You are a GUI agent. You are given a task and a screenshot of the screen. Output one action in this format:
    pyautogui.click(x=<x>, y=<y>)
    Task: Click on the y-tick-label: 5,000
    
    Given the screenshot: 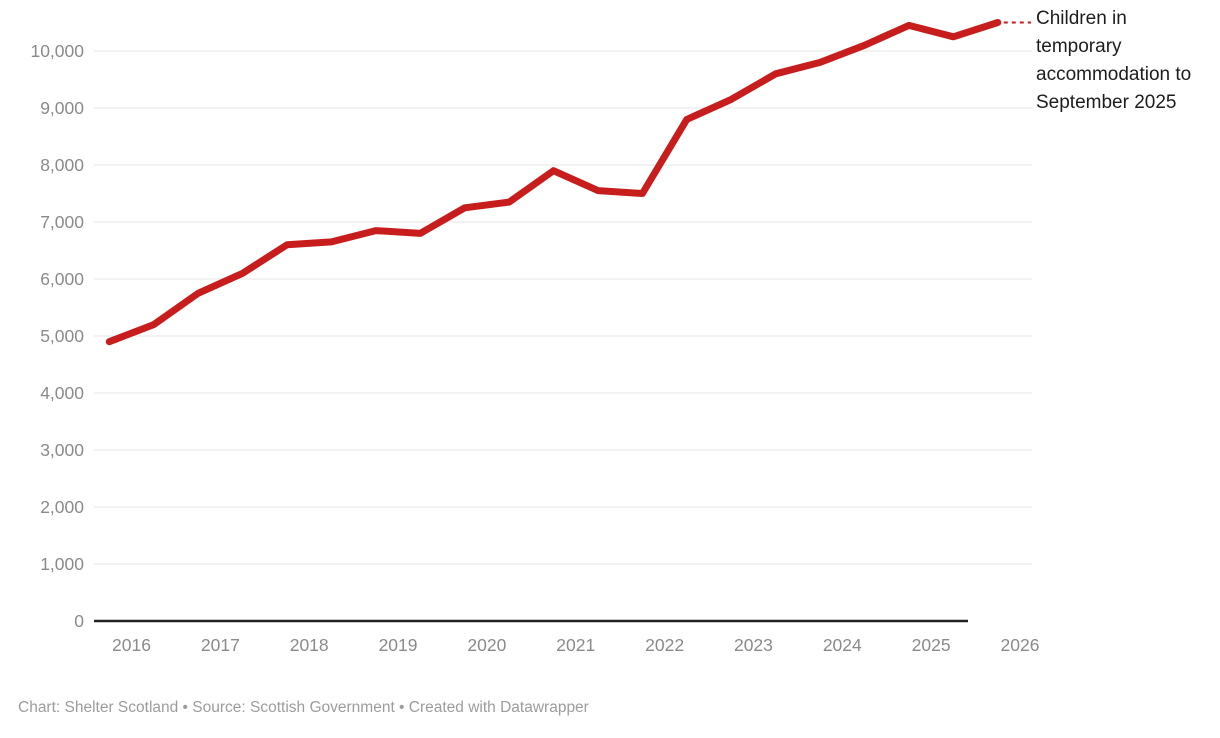 What is the action you would take?
    pyautogui.click(x=62, y=336)
    